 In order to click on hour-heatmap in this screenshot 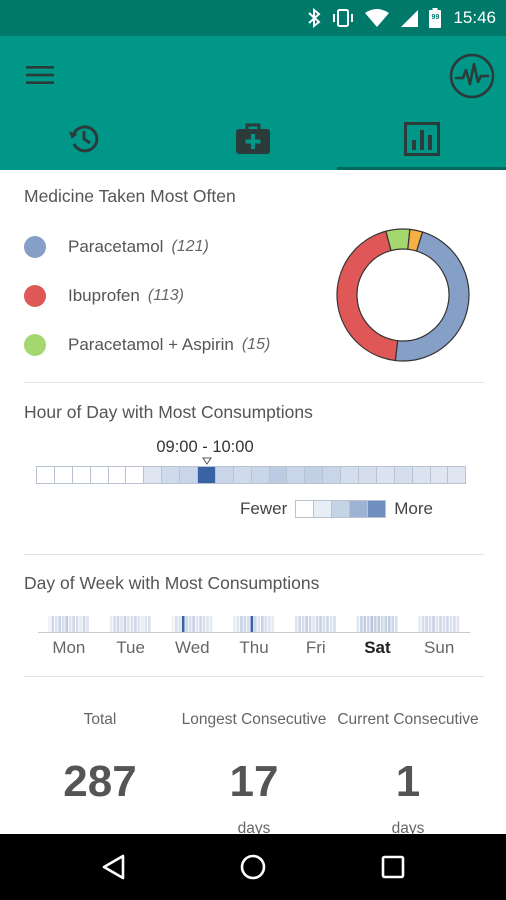, I will do `click(251, 475)`.